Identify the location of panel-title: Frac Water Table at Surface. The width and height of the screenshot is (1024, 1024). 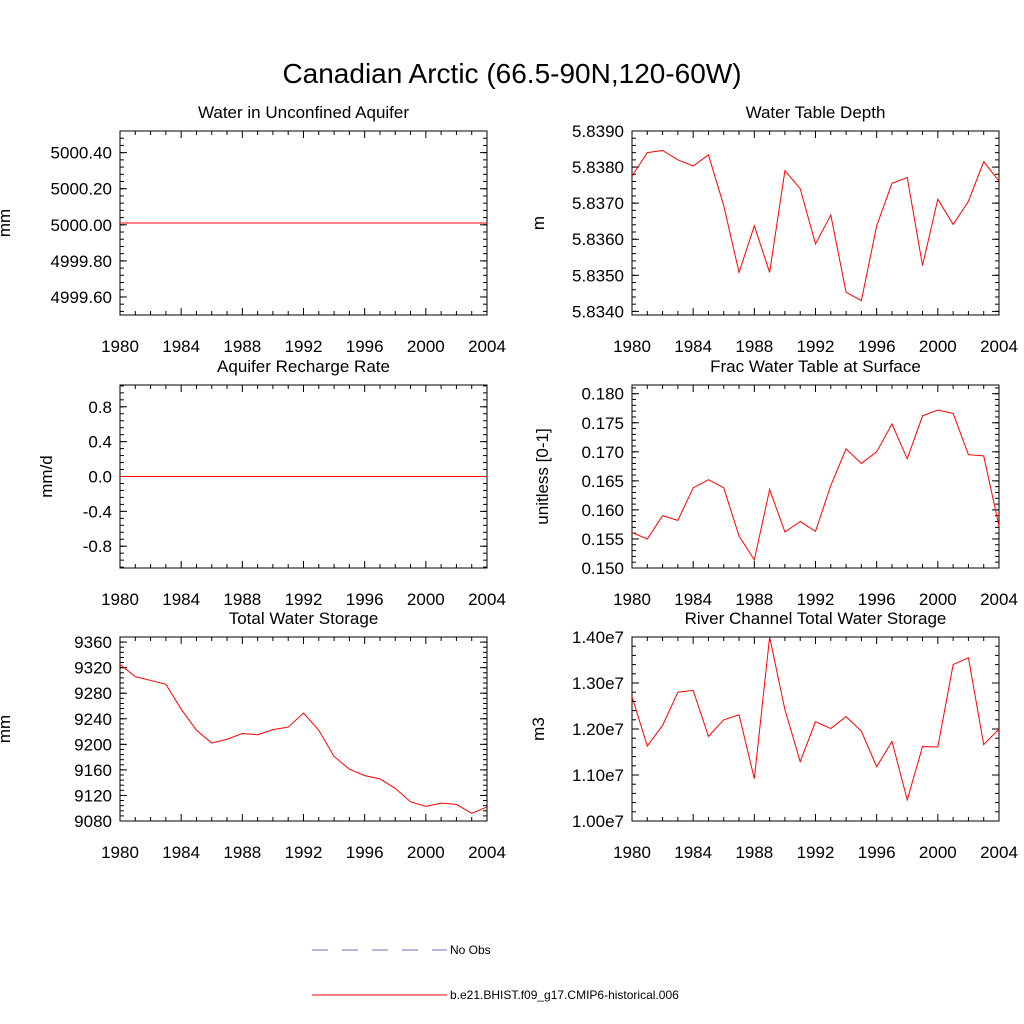
(815, 366).